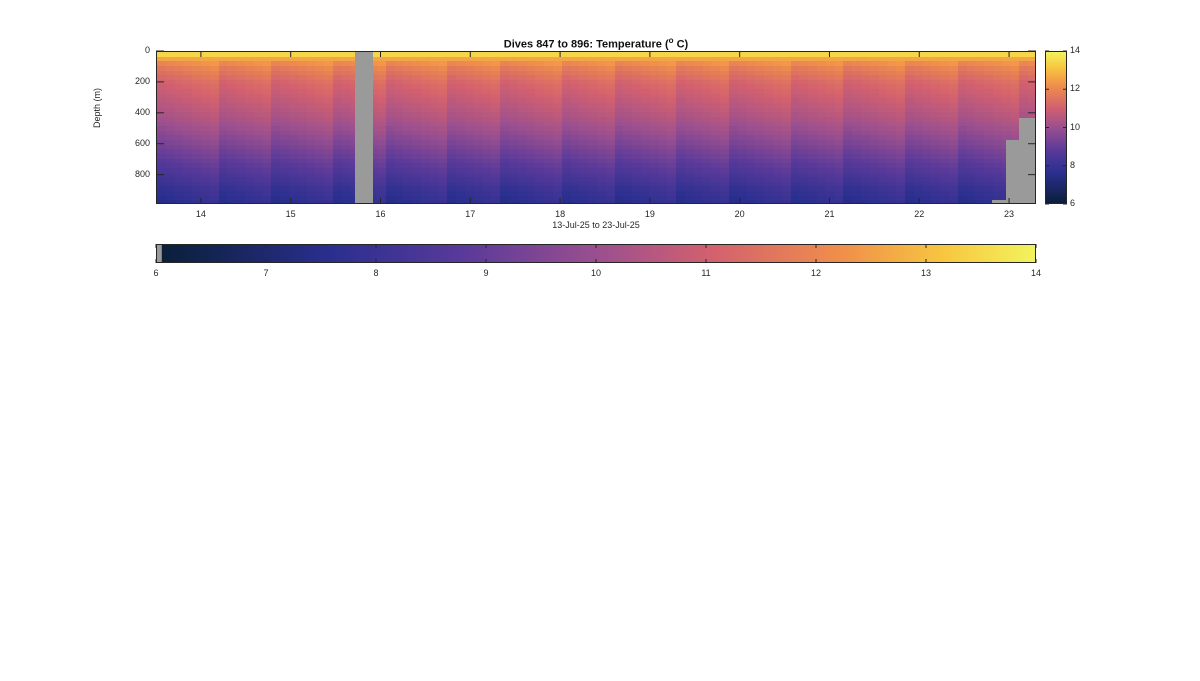 The height and width of the screenshot is (681, 1200). Describe the element at coordinates (706, 273) in the screenshot. I see `colorbar-tick-label: 11` at that location.